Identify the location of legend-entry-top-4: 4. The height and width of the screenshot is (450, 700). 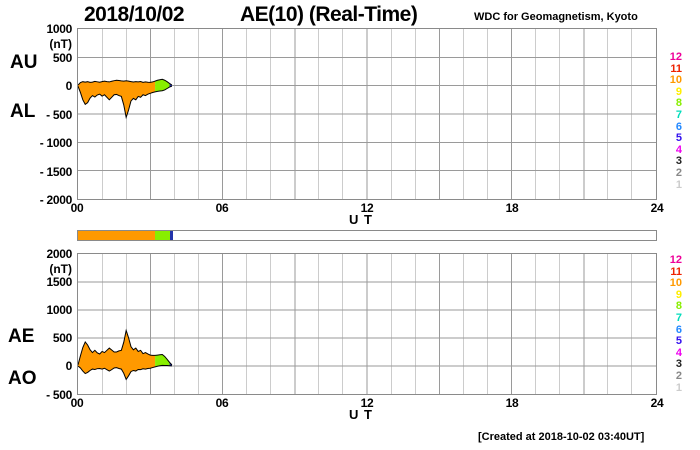
(678, 149).